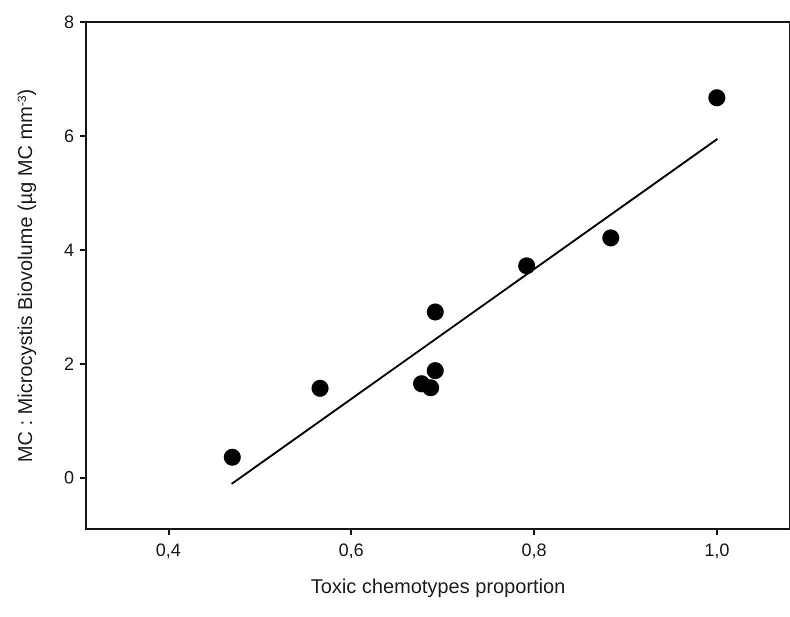  Describe the element at coordinates (69, 22) in the screenshot. I see `y-tick-label: 8` at that location.